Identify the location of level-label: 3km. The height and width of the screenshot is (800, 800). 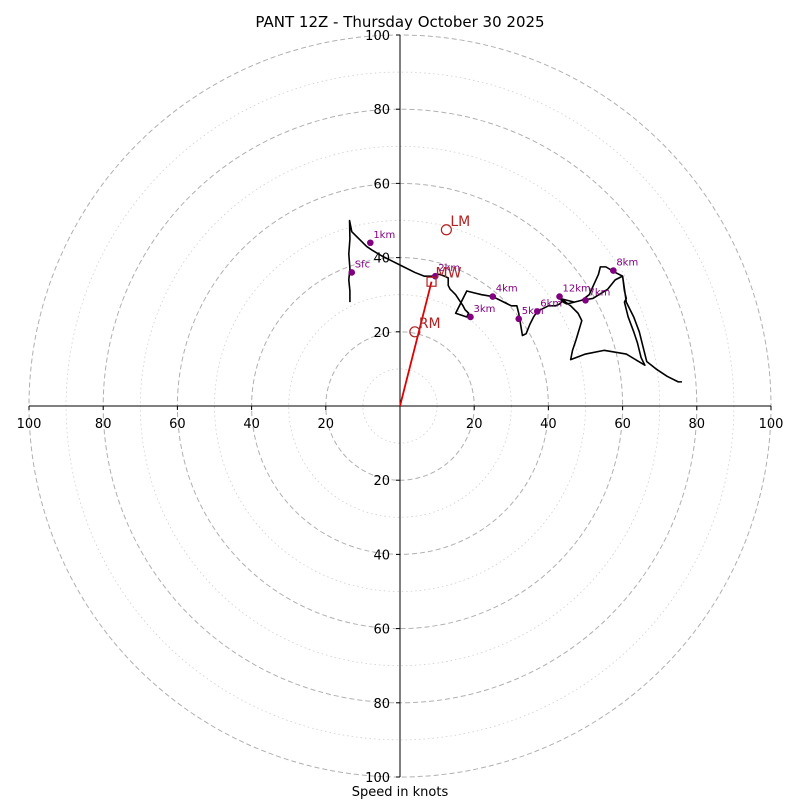
(484, 309).